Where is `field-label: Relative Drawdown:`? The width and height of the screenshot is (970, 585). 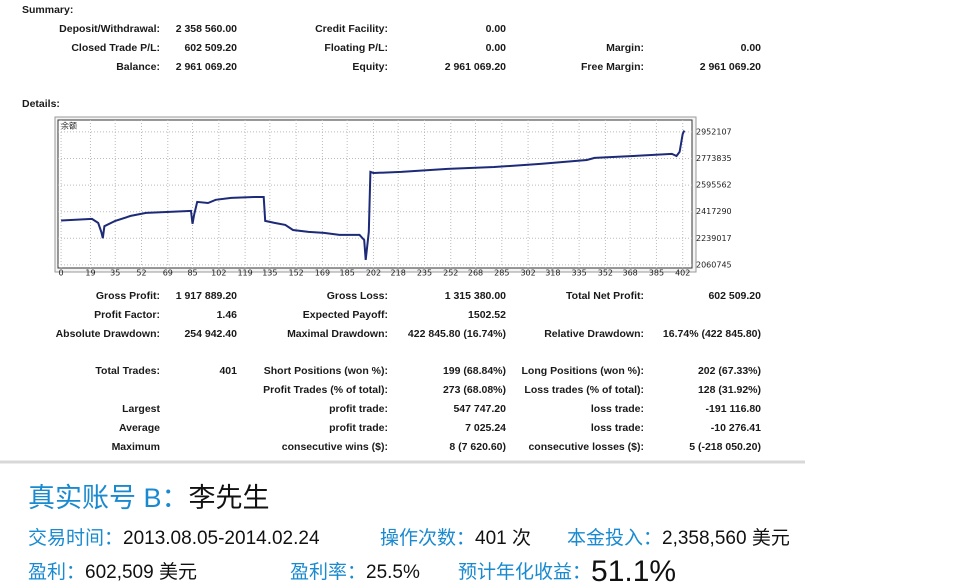
field-label: Relative Drawdown: is located at coordinates (594, 334).